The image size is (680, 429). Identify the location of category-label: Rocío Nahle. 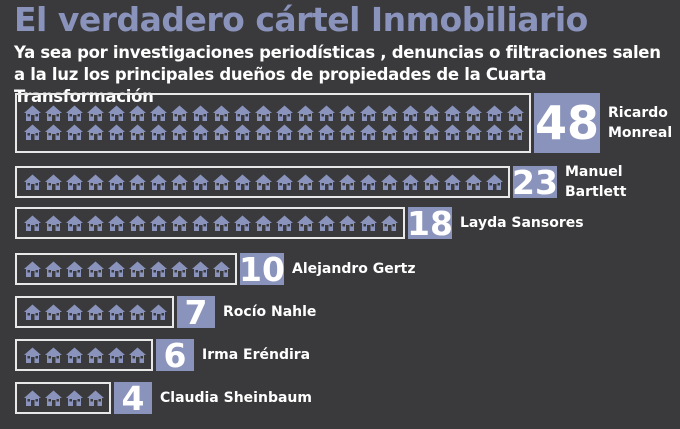
(270, 312).